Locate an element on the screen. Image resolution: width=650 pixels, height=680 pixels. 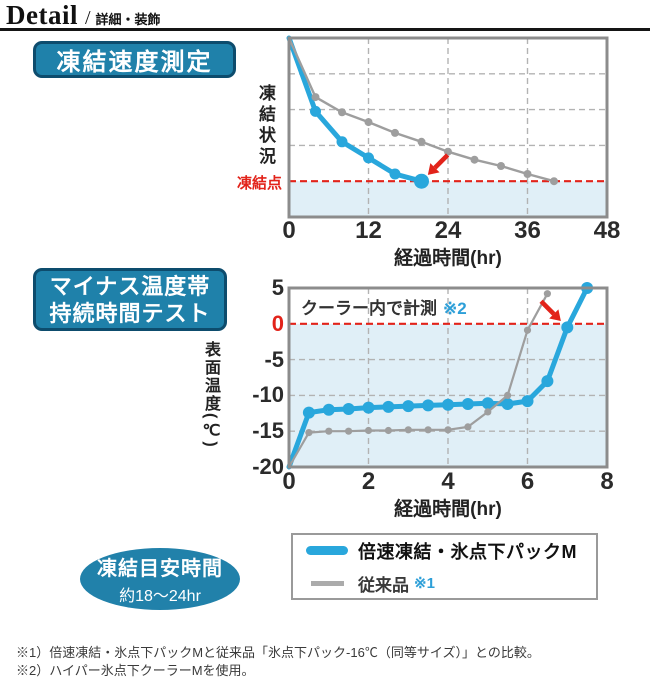
x-tick-label: 48 is located at coordinates (607, 230).